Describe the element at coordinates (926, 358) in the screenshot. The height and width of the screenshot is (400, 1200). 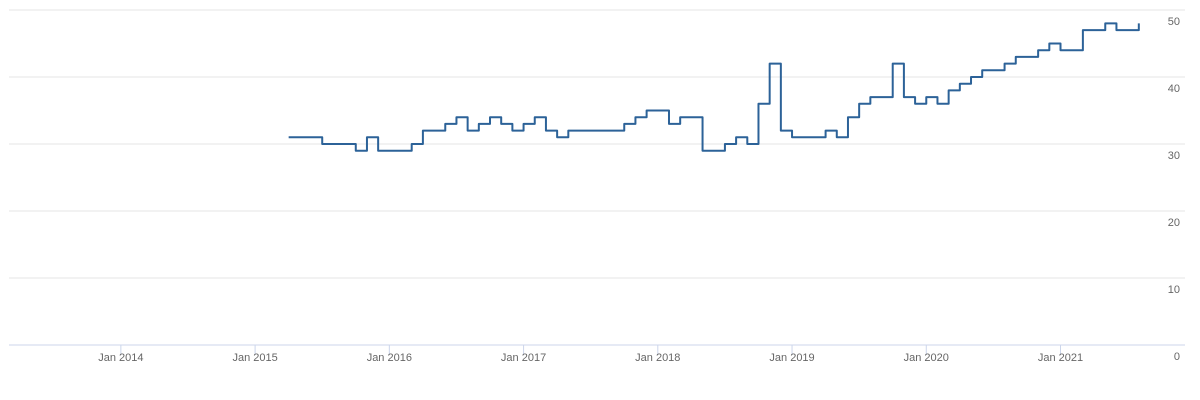
I see `x-tick-label: Jan 2020` at that location.